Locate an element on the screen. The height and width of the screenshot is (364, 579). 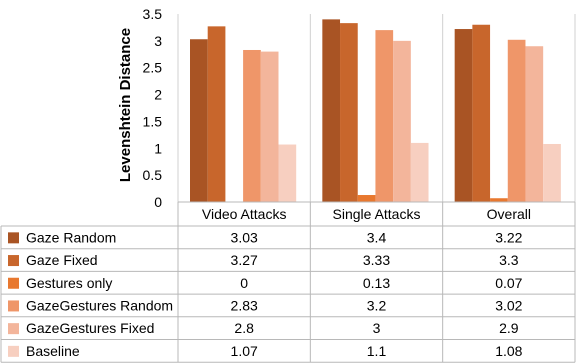
y-tick-label: 2.5 is located at coordinates (153, 68).